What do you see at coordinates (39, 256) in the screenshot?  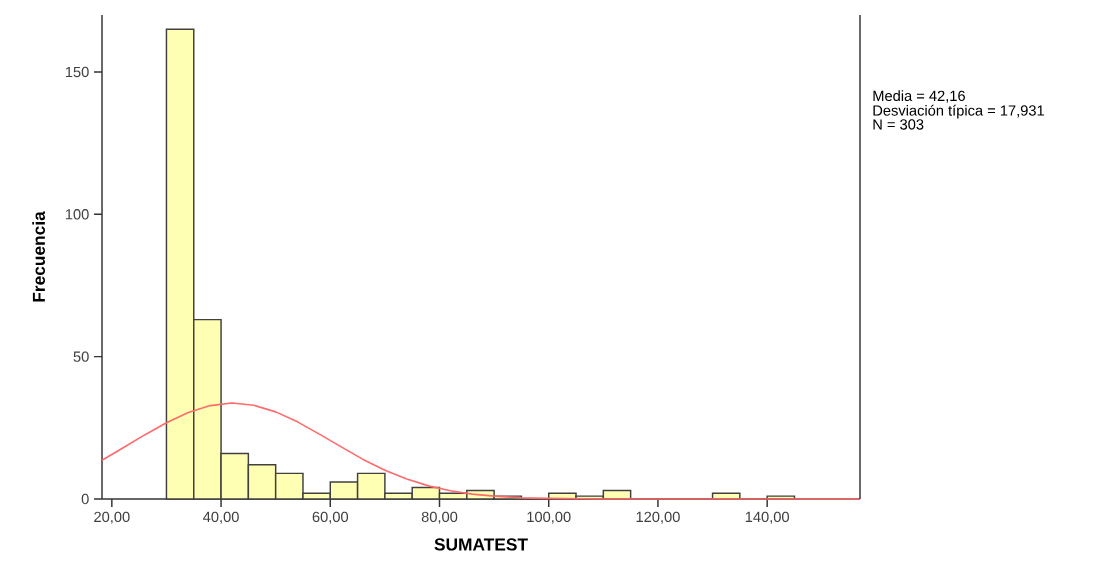 I see `y-axis-title: Frecuencia` at bounding box center [39, 256].